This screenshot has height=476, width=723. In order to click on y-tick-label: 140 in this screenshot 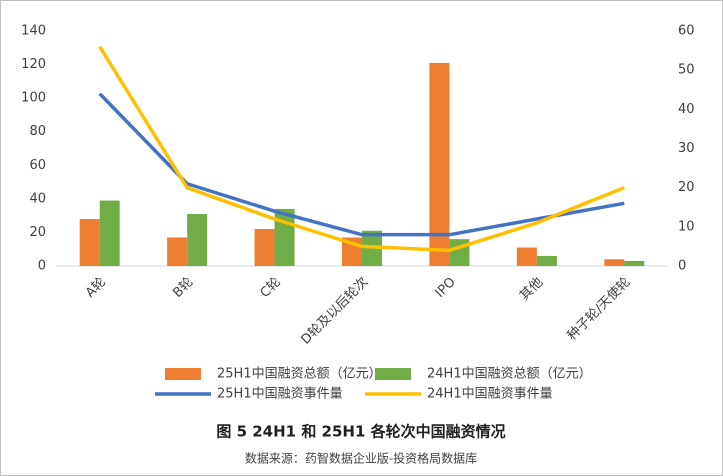, I will do `click(33, 31)`.